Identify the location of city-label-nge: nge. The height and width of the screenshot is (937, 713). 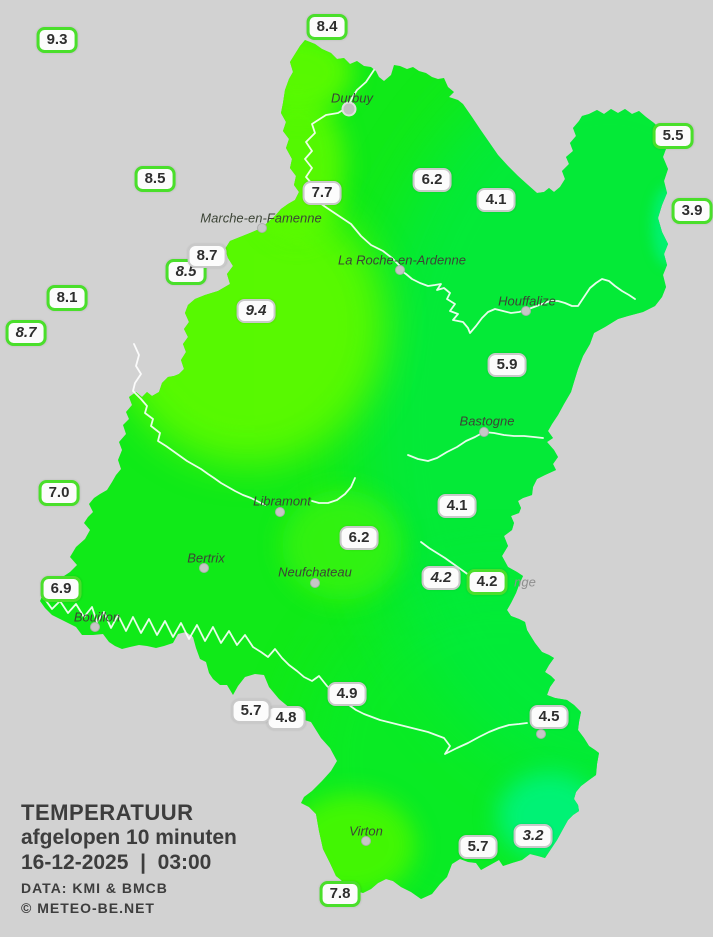
(525, 582).